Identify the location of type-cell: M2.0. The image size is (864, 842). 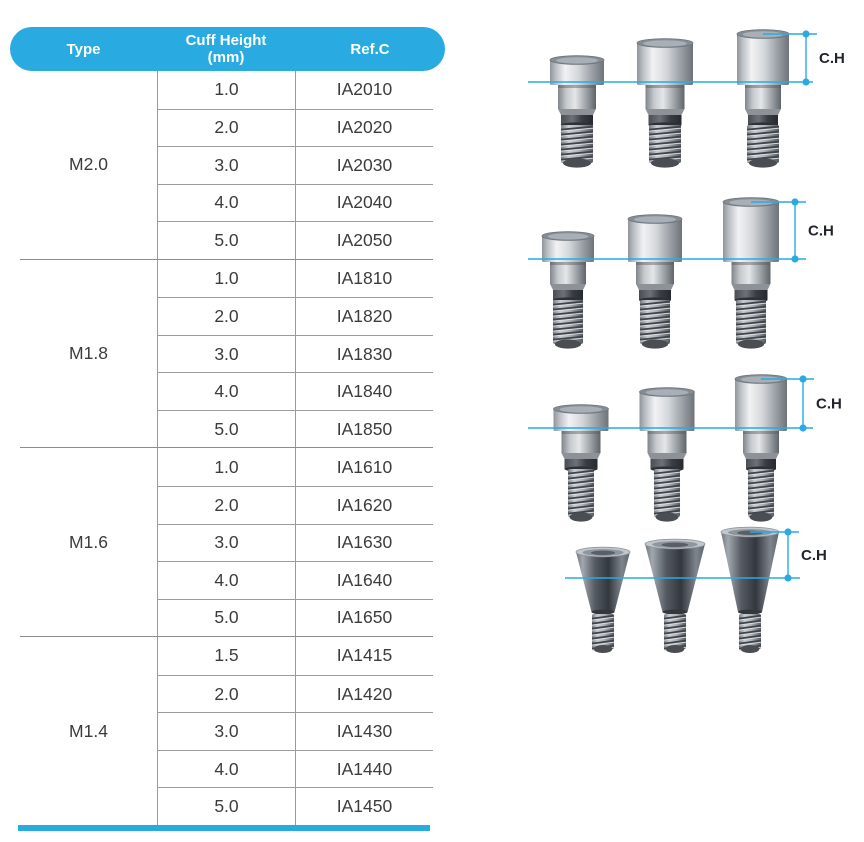
(88, 164).